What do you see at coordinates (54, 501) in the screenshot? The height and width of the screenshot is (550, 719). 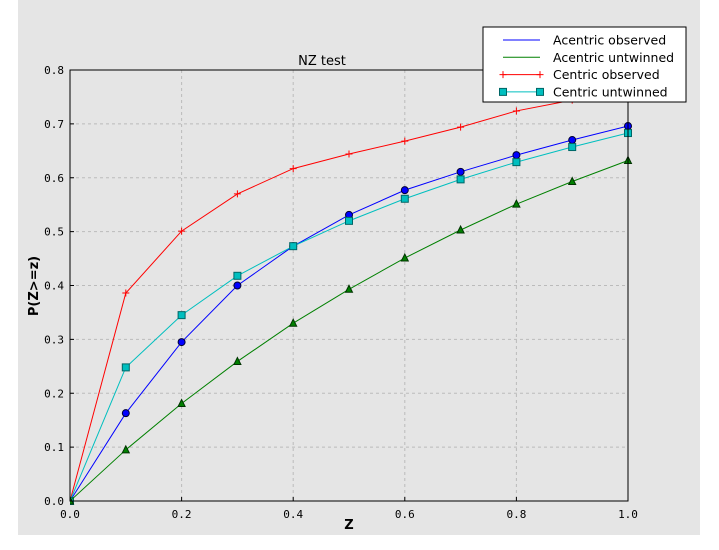 I see `y-tick-label: 0.0` at bounding box center [54, 501].